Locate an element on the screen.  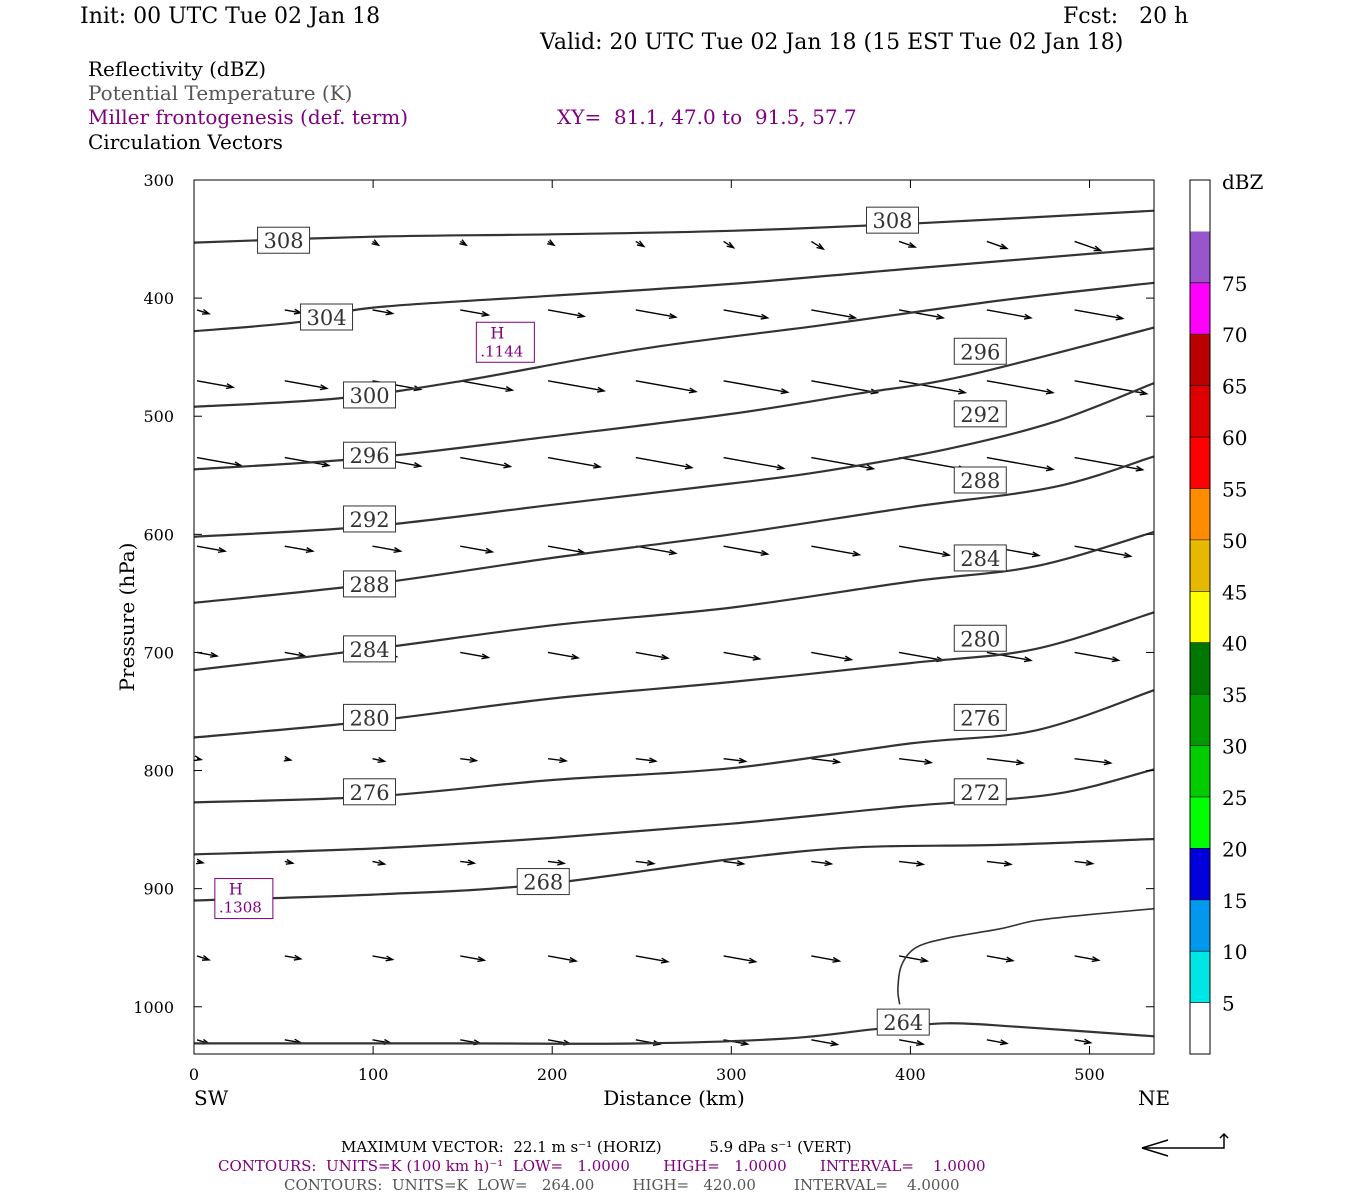
x-axis-right-endpoint: NE is located at coordinates (1154, 1098).